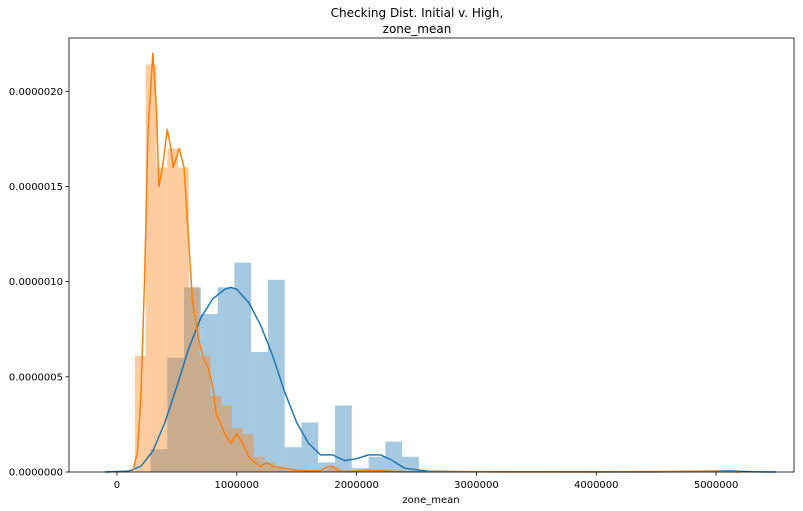  I want to click on x-axis-label: zone_mean, so click(430, 500).